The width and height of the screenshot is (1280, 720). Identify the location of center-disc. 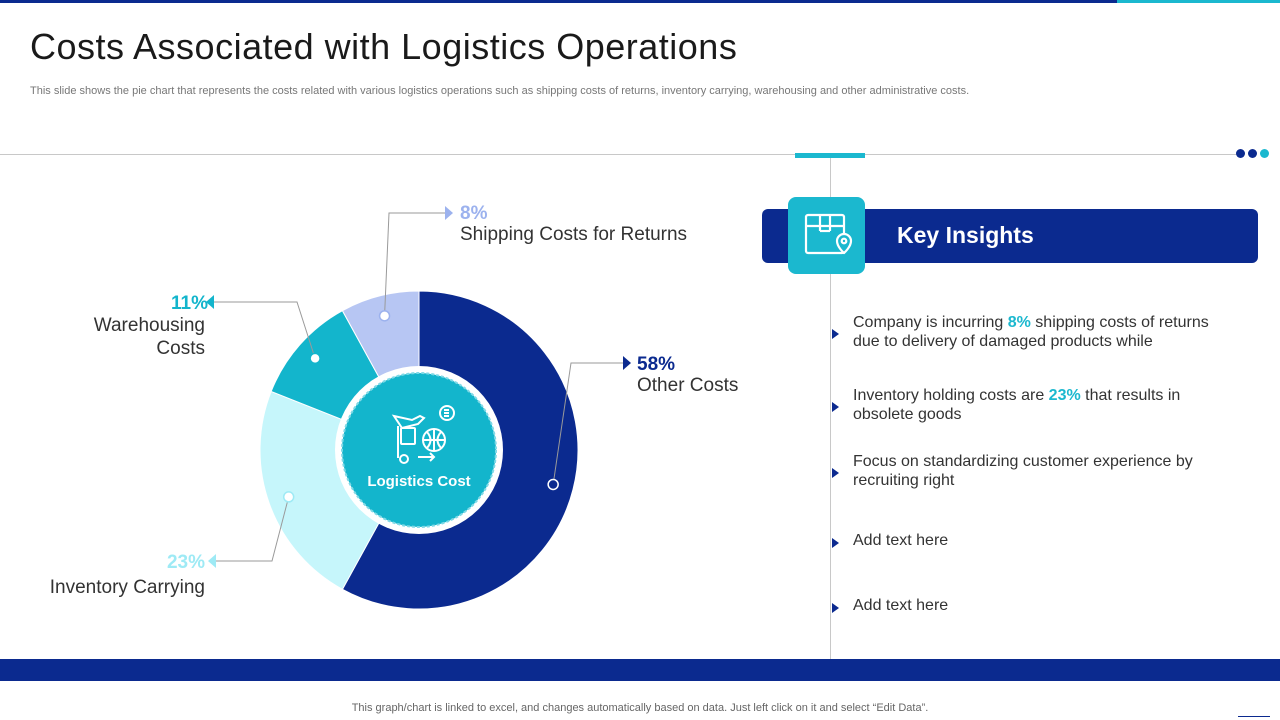
(419, 450).